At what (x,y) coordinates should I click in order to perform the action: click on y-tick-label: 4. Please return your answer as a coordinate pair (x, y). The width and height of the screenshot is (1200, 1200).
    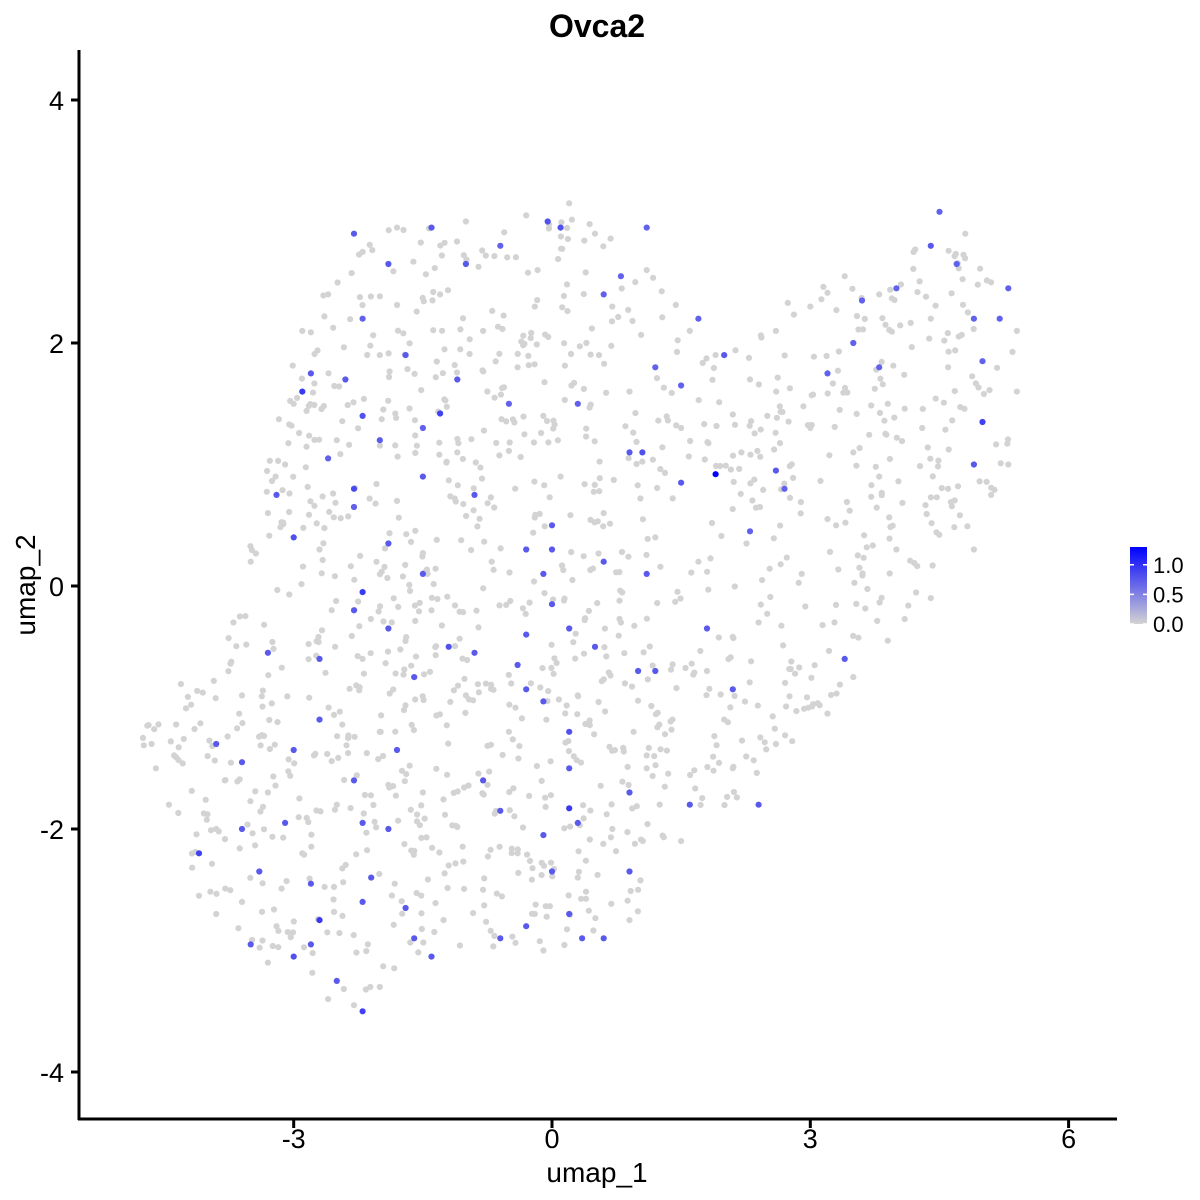
    Looking at the image, I should click on (56, 101).